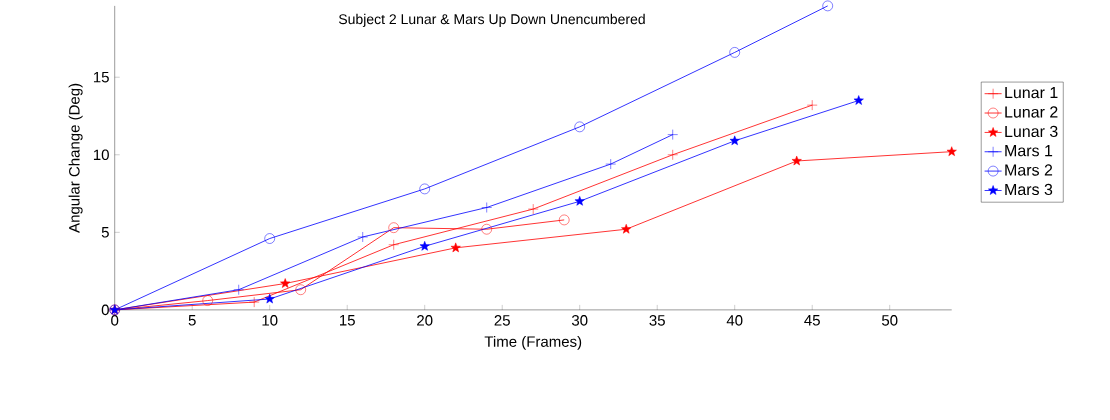  Describe the element at coordinates (75, 158) in the screenshot. I see `y-axis-title: Angular Change (Deg)` at that location.